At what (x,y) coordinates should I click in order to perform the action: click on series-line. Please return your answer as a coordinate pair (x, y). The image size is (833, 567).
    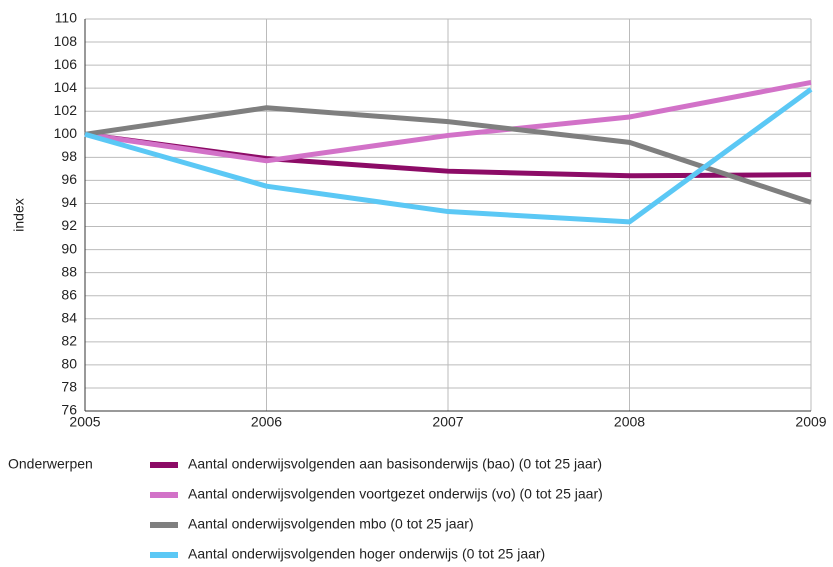
    Looking at the image, I should click on (448, 121).